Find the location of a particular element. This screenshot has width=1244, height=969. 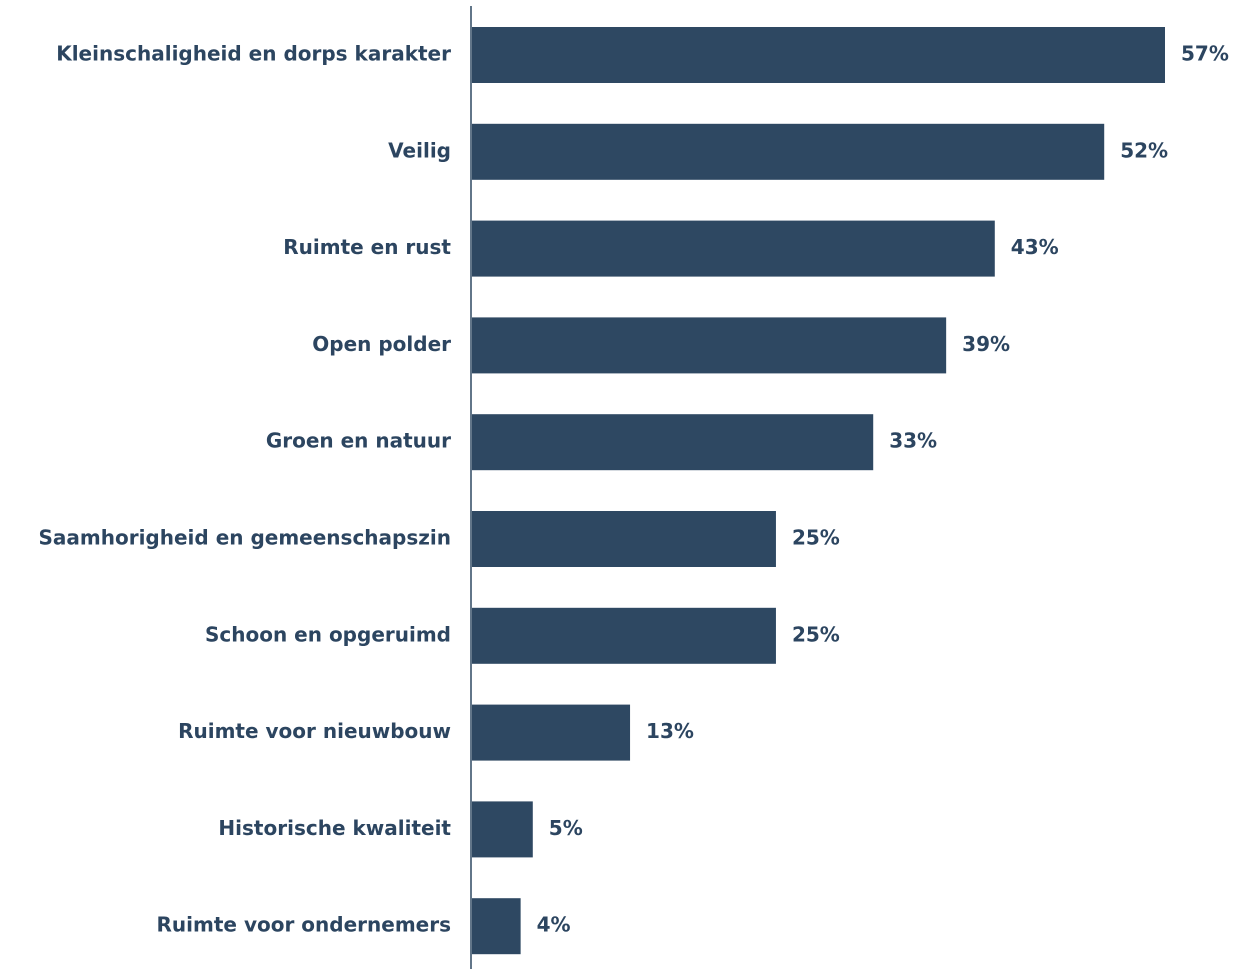

bar-veilig is located at coordinates (788, 151).